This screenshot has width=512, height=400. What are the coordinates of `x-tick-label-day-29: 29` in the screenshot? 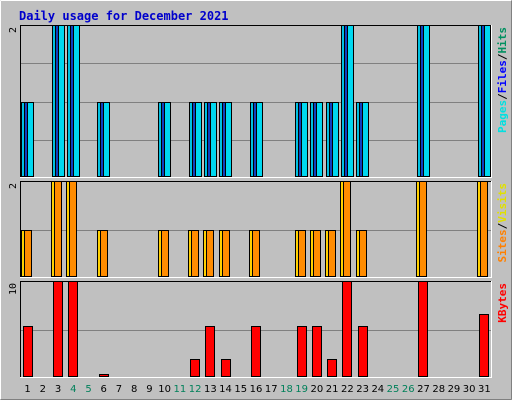 It's located at (454, 389).